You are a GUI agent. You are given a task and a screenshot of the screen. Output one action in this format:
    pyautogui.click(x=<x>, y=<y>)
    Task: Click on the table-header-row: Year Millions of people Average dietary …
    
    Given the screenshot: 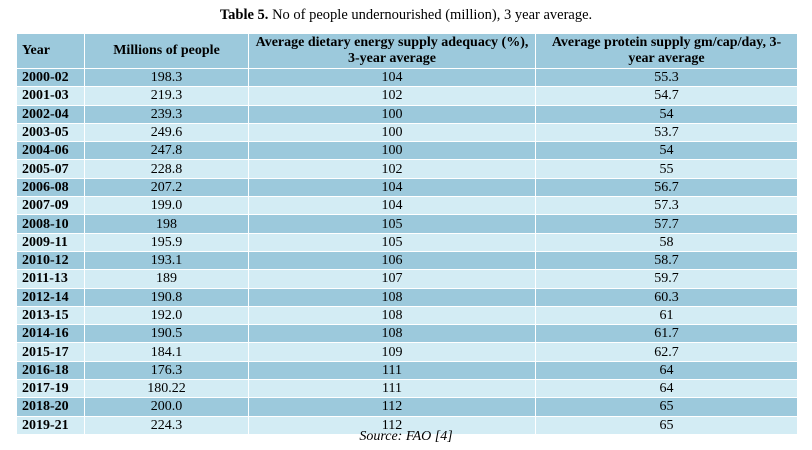 What is the action you would take?
    pyautogui.click(x=407, y=51)
    